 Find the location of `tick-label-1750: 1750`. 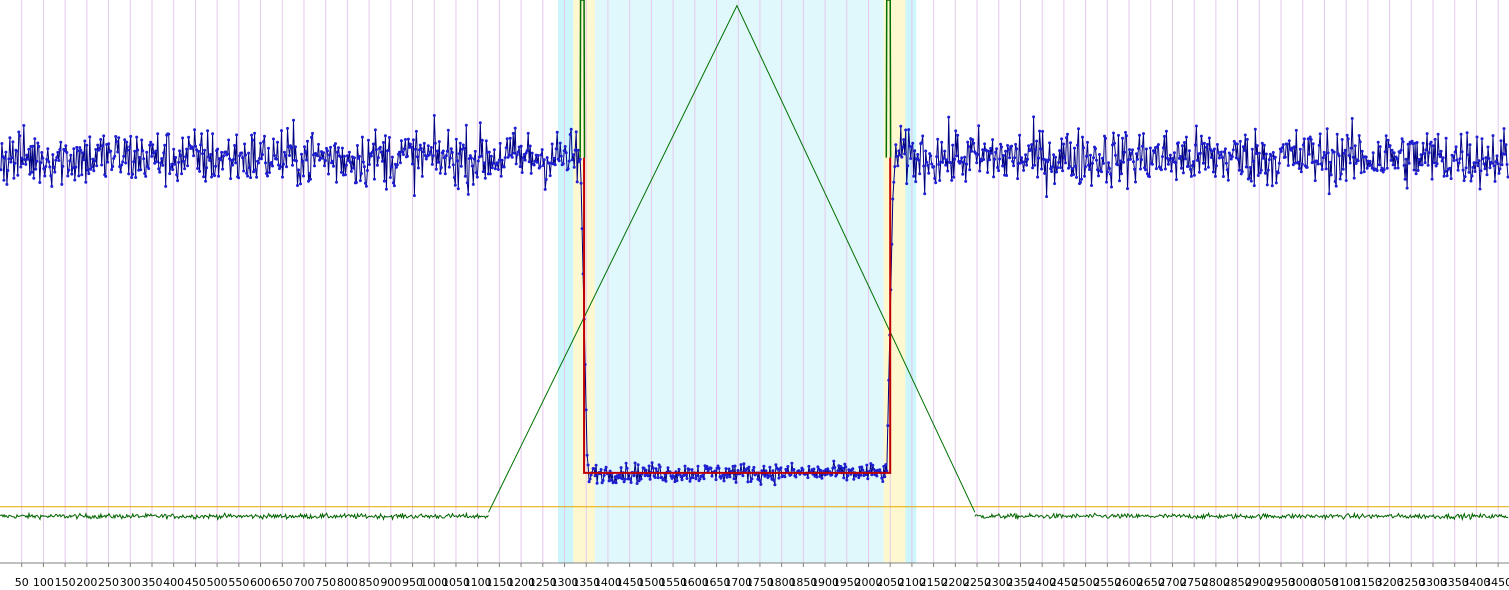

tick-label-1750: 1750 is located at coordinates (760, 582).